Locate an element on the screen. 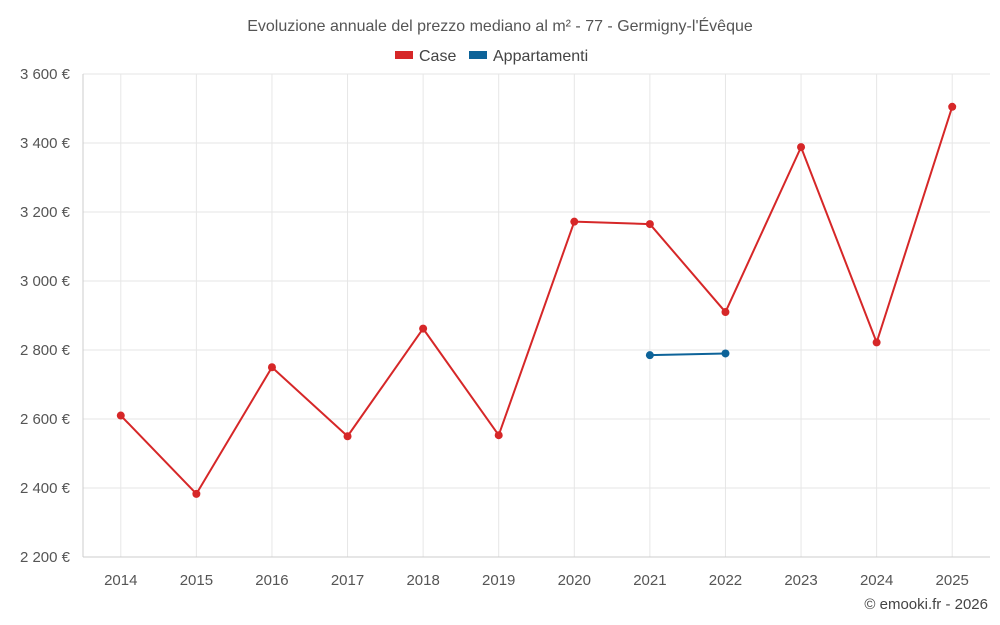 The height and width of the screenshot is (625, 1000). x-tick-label: 2014 is located at coordinates (120, 580).